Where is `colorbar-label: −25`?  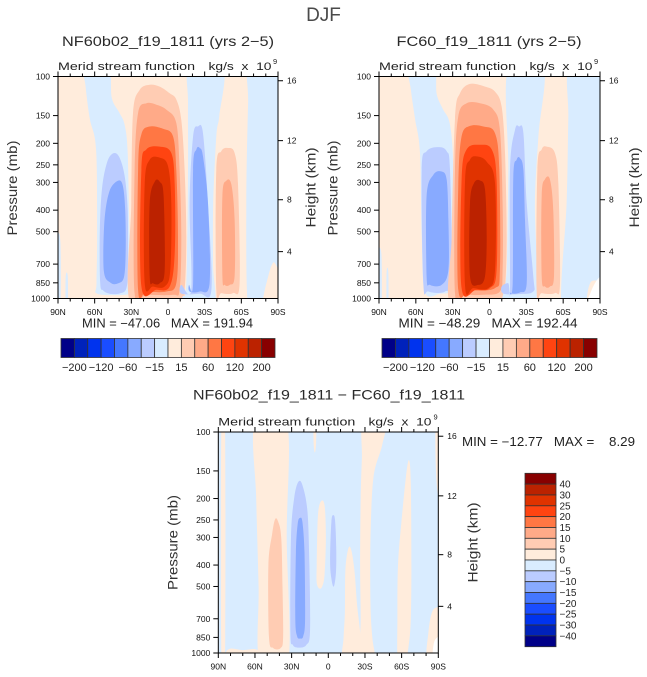
colorbar-label: −25 is located at coordinates (568, 615).